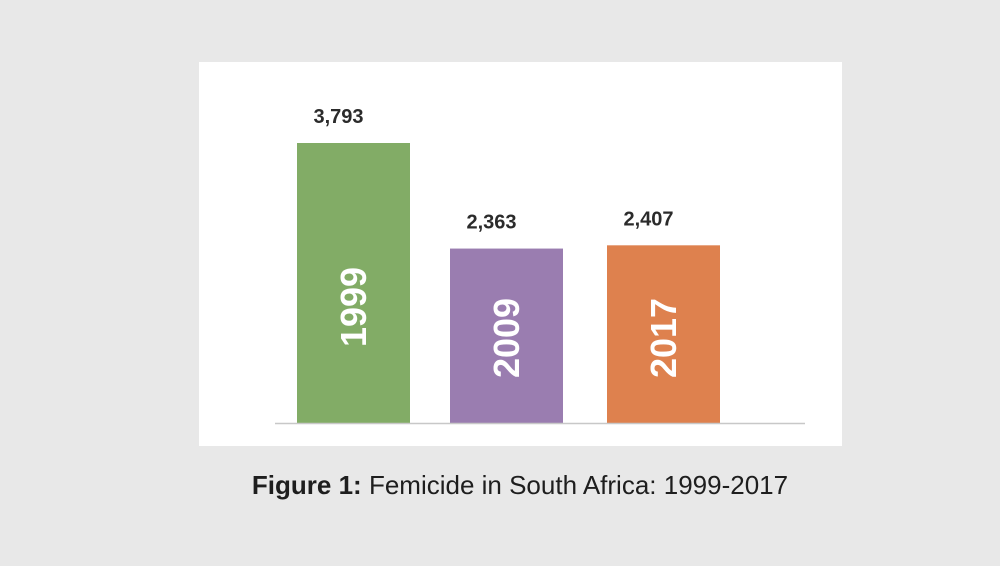 The width and height of the screenshot is (1000, 566). I want to click on value-label-2009: 2,363, so click(491, 223).